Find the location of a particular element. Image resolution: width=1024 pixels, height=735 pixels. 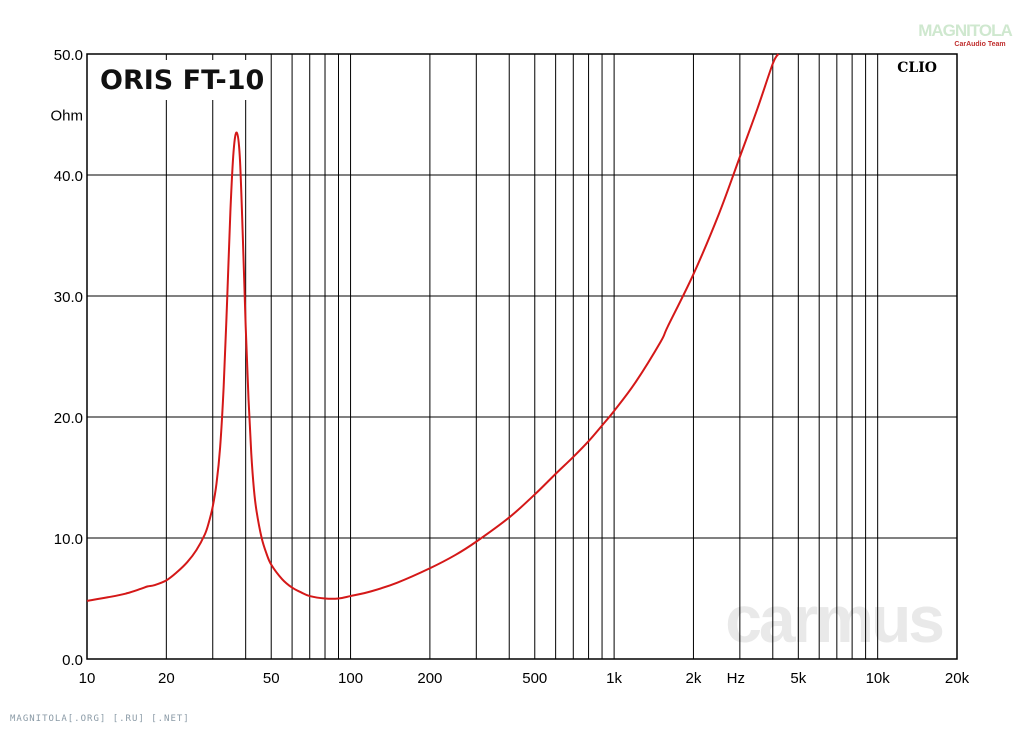

x-tick-label: 50 is located at coordinates (271, 678).